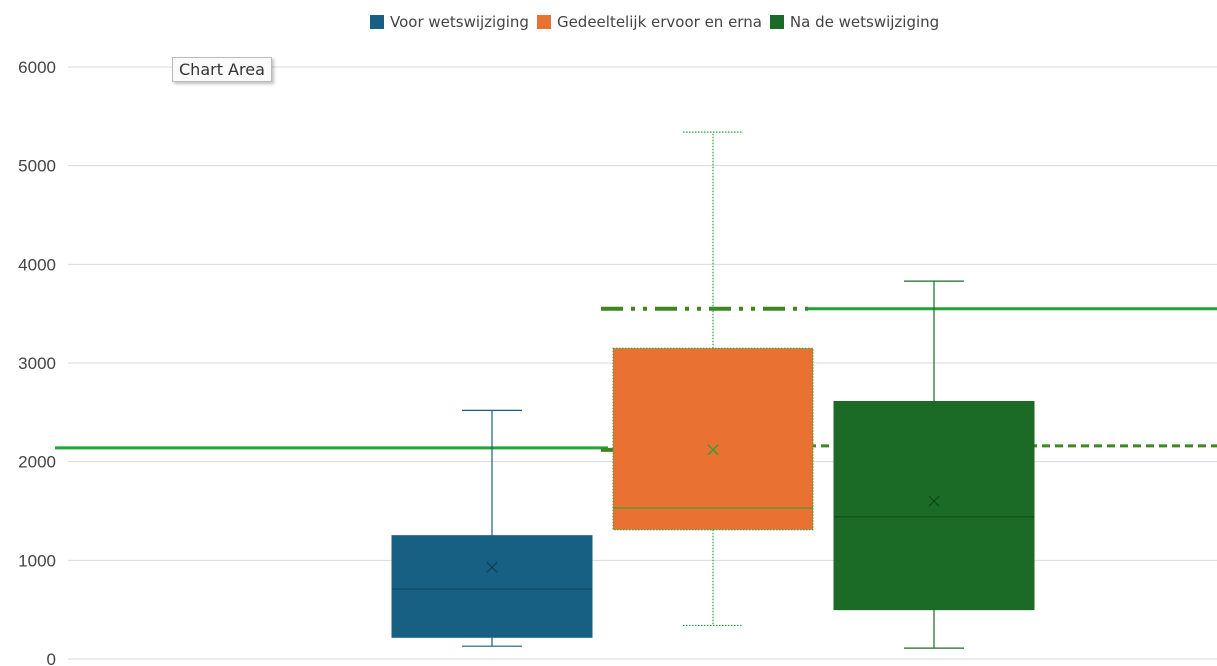  What do you see at coordinates (864, 22) in the screenshot?
I see `legend-label: Na de wetswijziging` at bounding box center [864, 22].